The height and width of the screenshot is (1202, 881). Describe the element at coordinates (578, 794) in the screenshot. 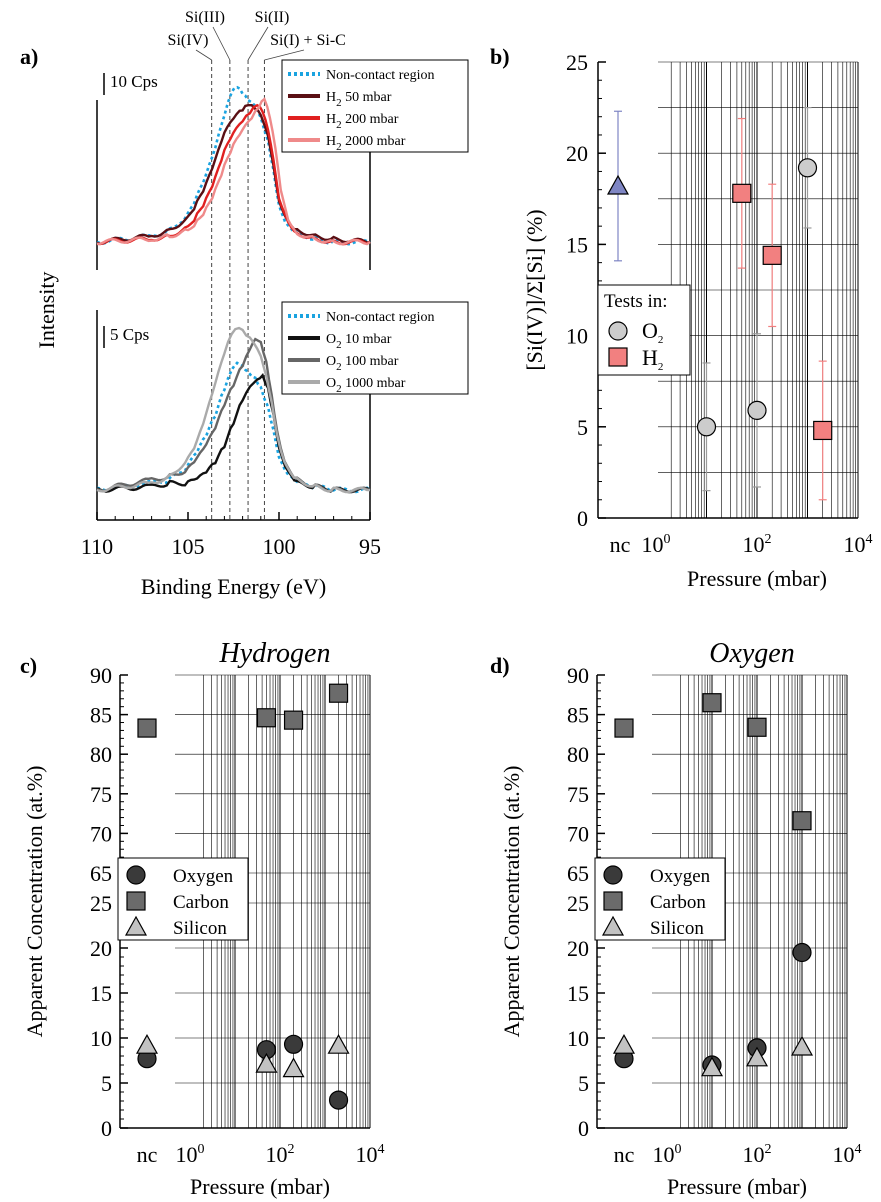

I see `y-tick-label: 75` at that location.